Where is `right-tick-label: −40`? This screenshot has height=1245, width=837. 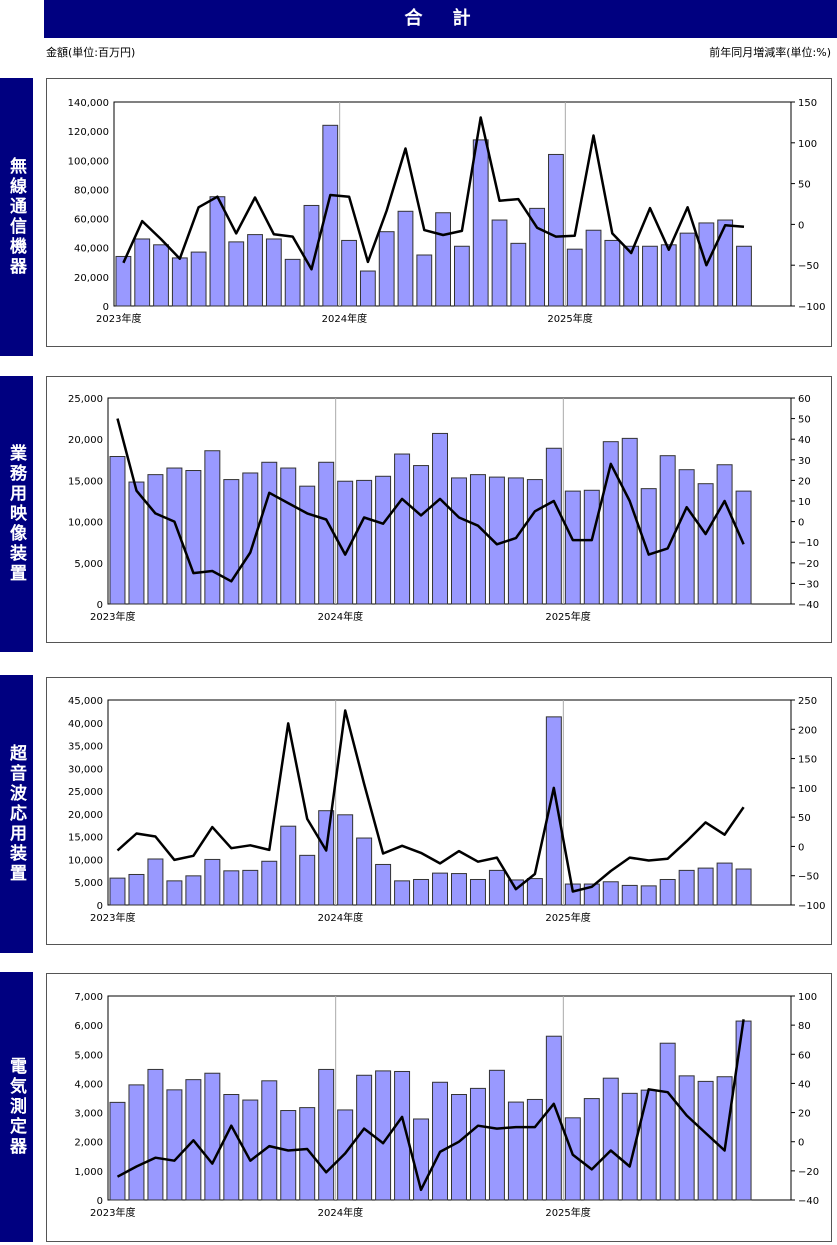
right-tick-label: −40 is located at coordinates (808, 605).